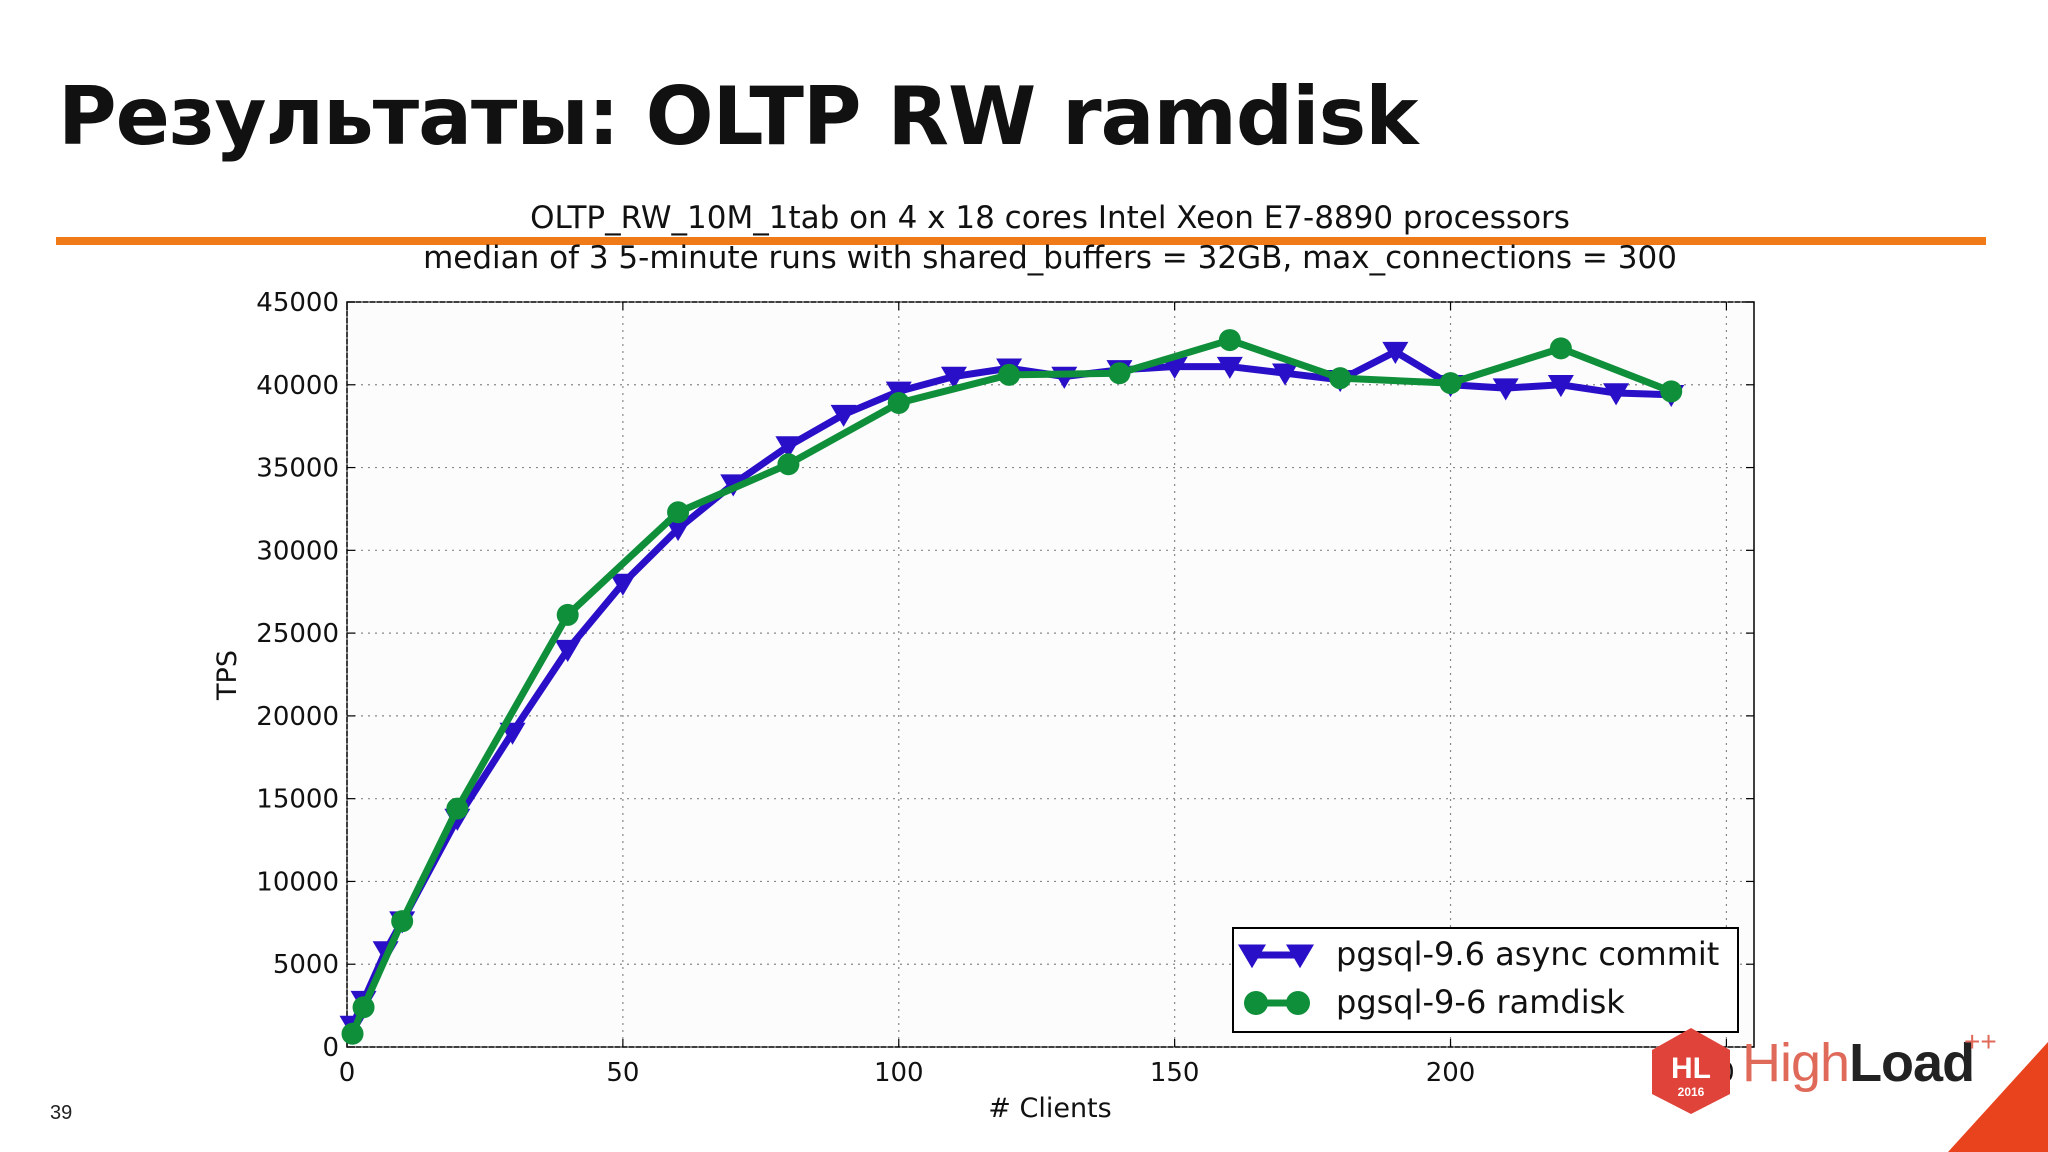 The height and width of the screenshot is (1152, 2048). I want to click on chart-legend: pgsql-9.6 async commit pgsql-9-6 ramdisk, so click(1485, 980).